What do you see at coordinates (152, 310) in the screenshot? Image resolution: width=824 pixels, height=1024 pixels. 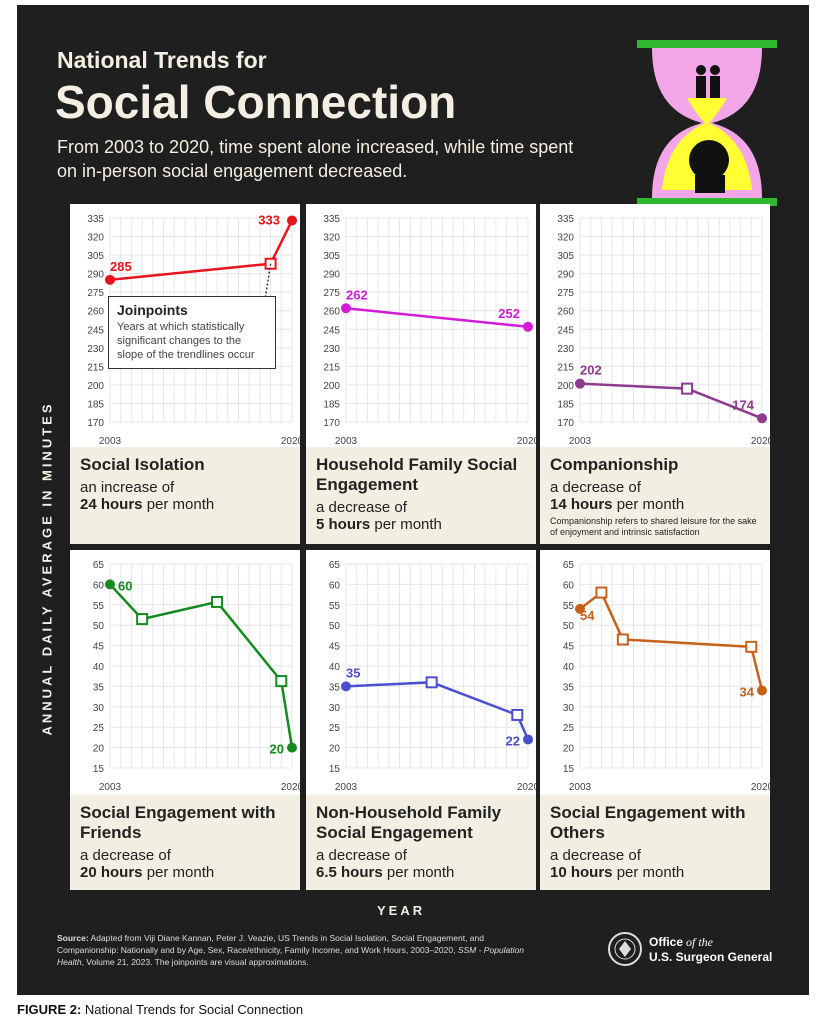 I see `joinpoints-title: Joinpoints` at bounding box center [152, 310].